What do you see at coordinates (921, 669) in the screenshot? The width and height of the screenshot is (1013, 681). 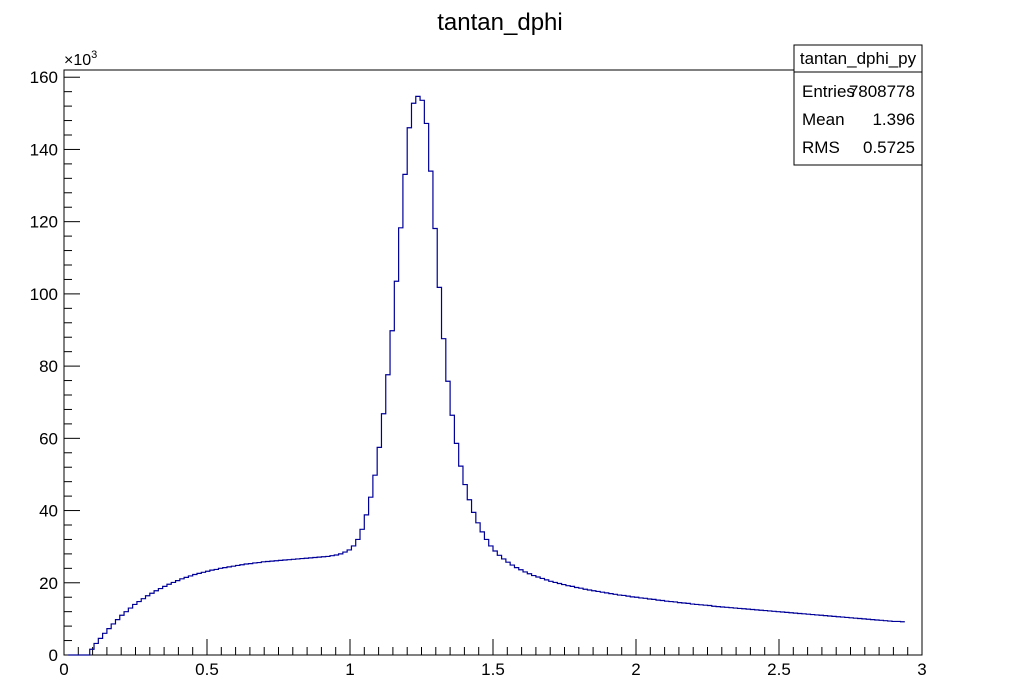 I see `x-tick-label: 3` at bounding box center [921, 669].